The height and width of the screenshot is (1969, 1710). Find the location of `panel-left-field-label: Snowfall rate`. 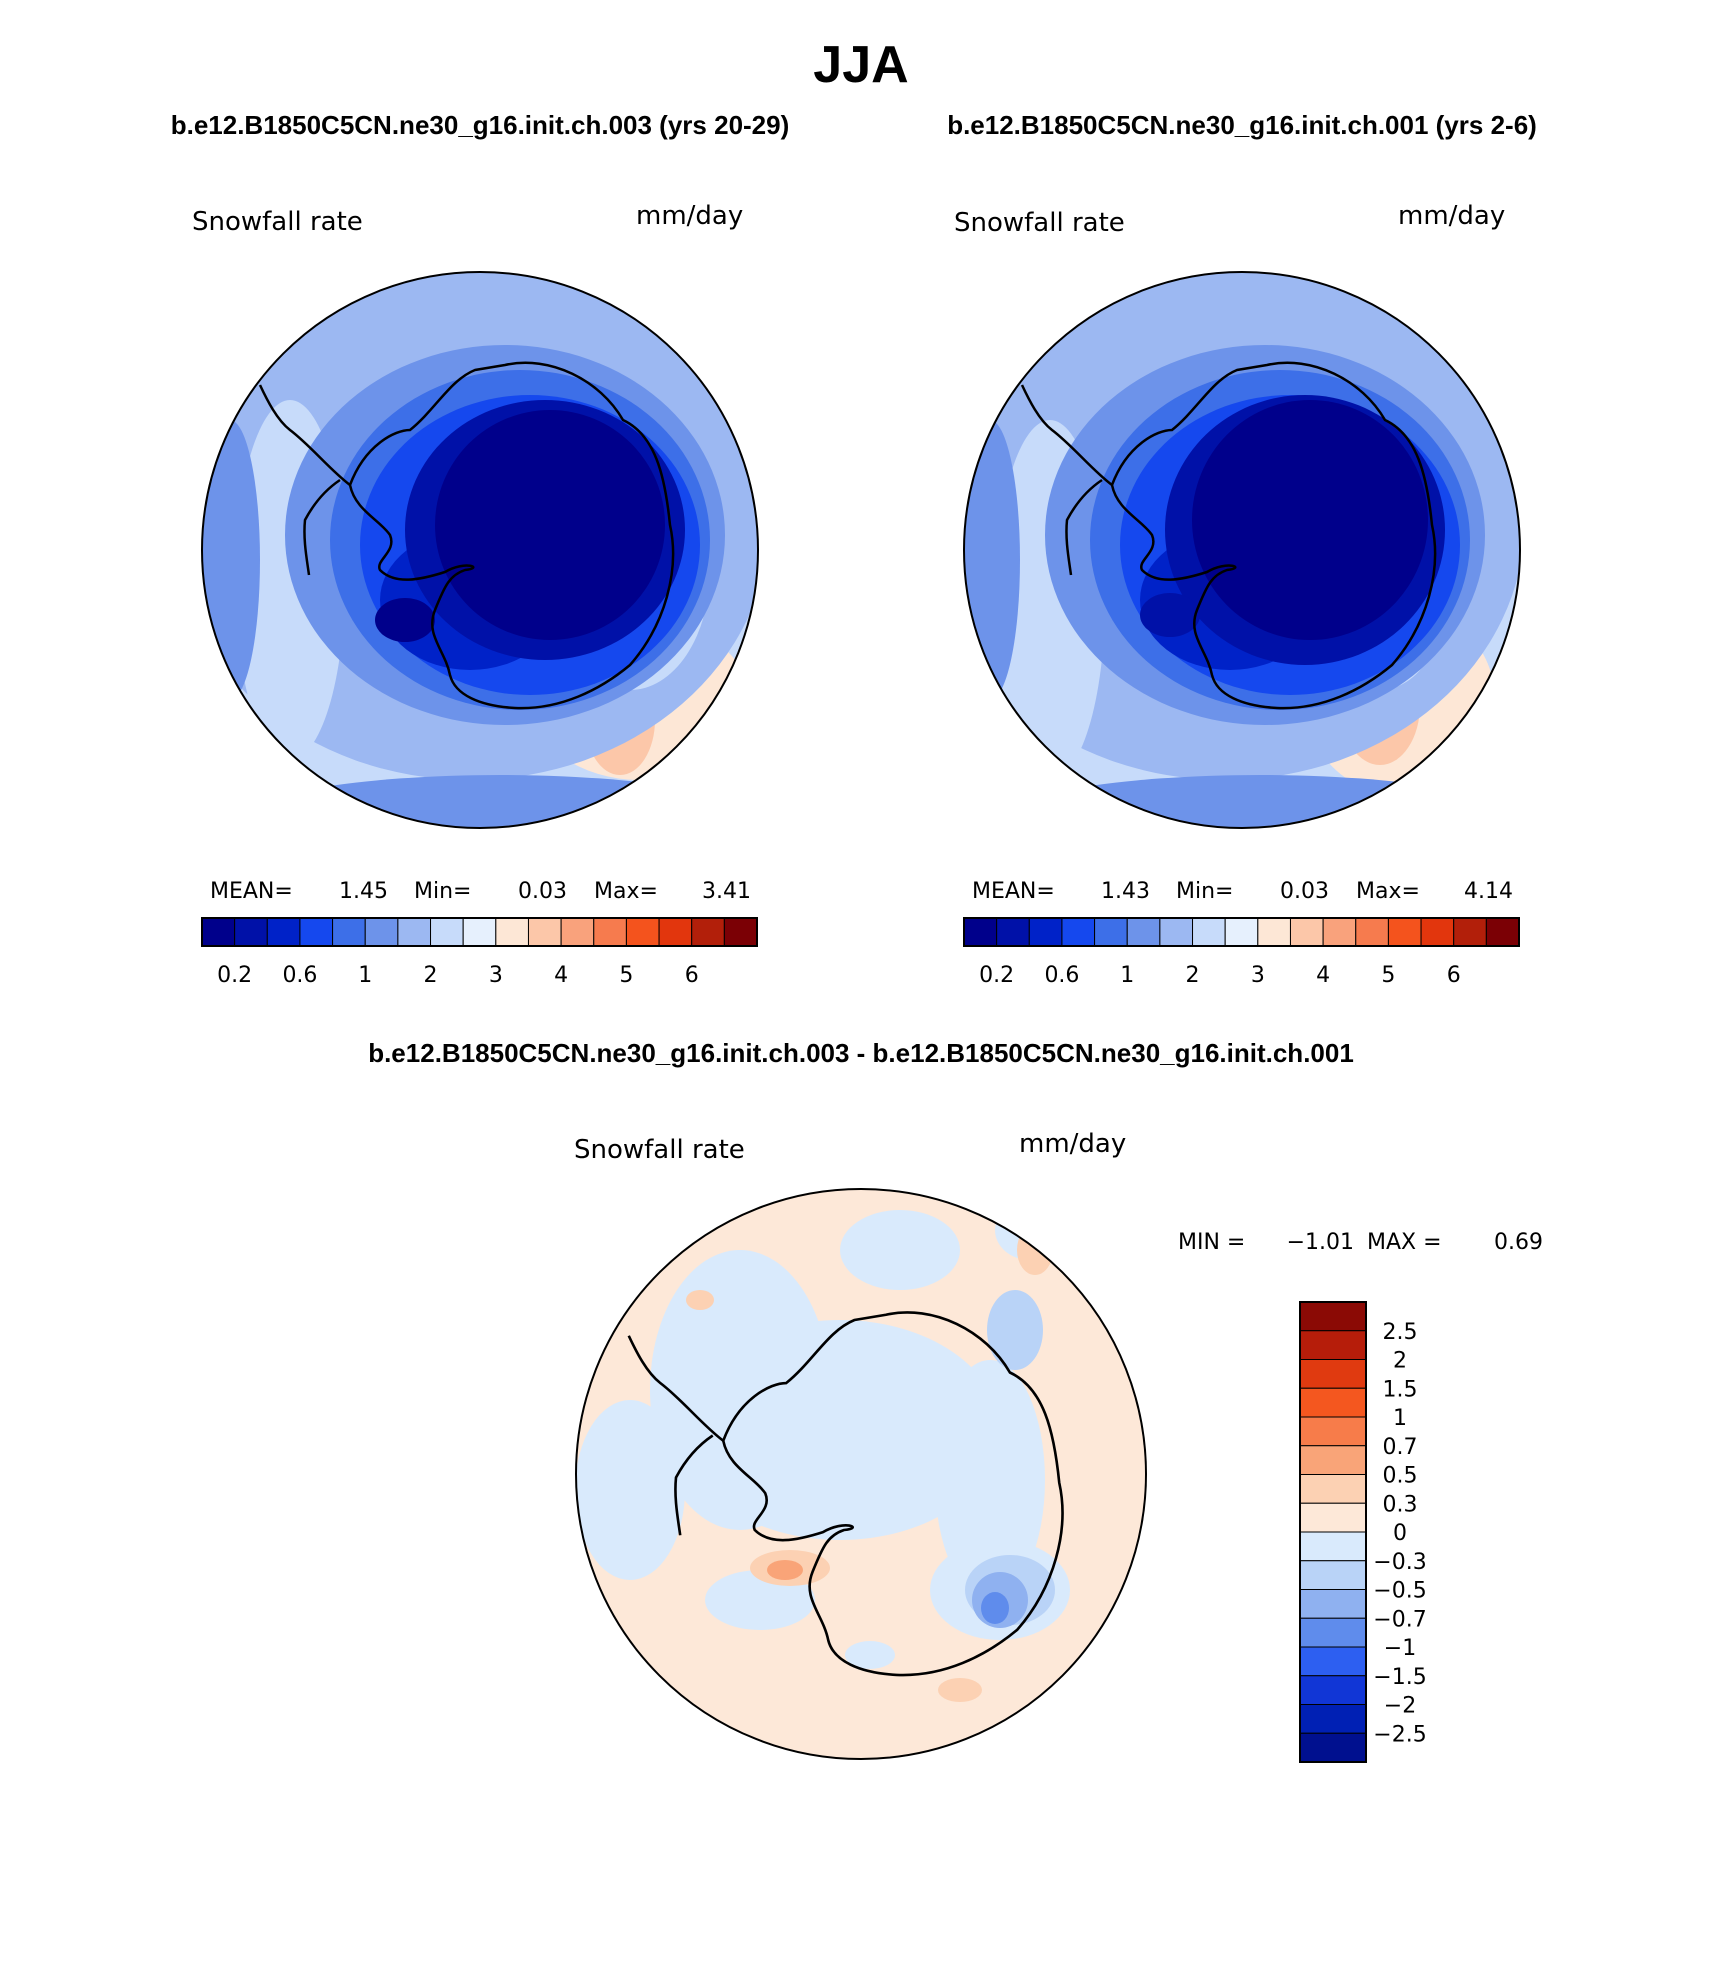

panel-left-field-label: Snowfall rate is located at coordinates (277, 222).